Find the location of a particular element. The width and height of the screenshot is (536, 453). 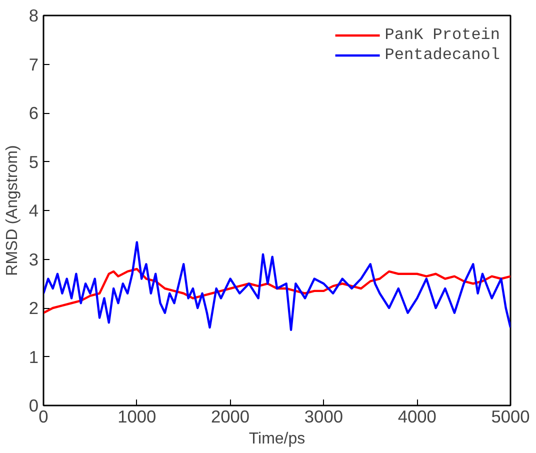

x-tick-label: 3000 is located at coordinates (323, 416).